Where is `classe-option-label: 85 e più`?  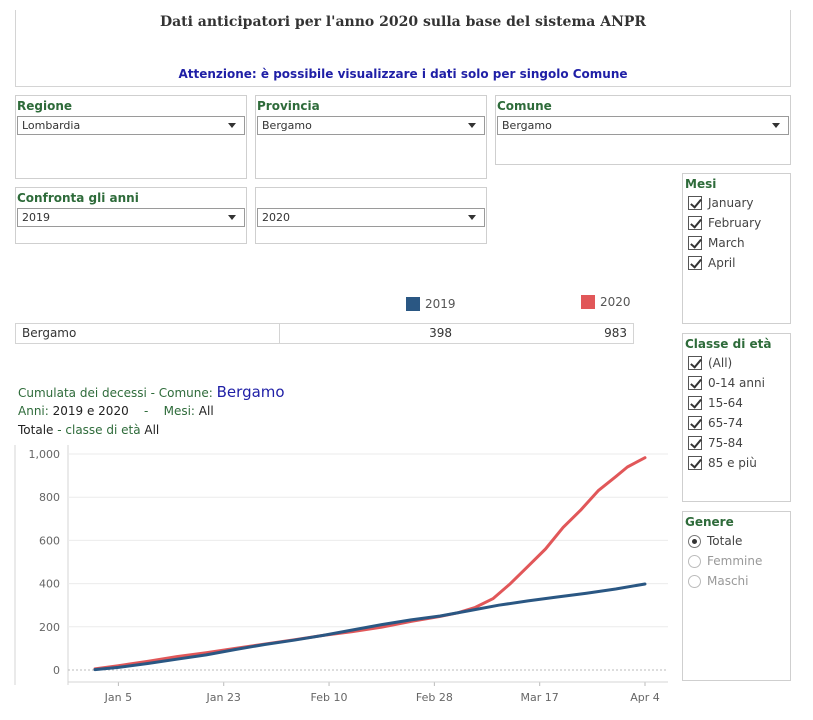
classe-option-label: 85 e più is located at coordinates (732, 463).